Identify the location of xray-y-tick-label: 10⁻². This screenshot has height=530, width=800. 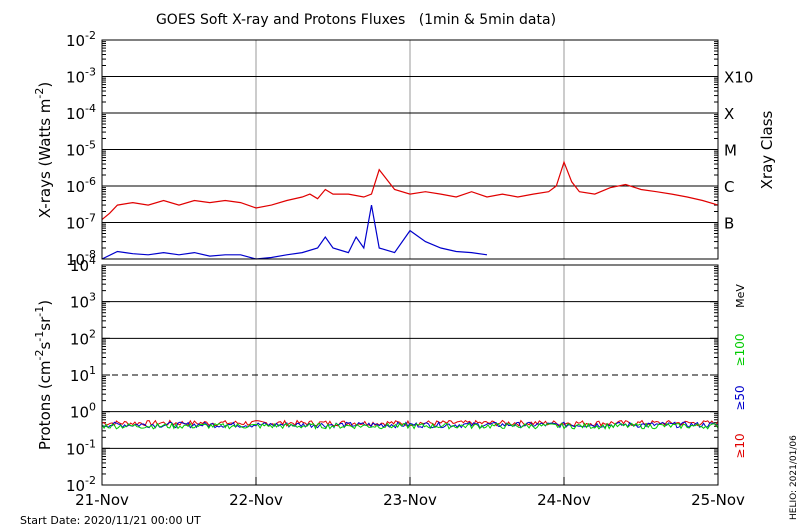
(81, 39).